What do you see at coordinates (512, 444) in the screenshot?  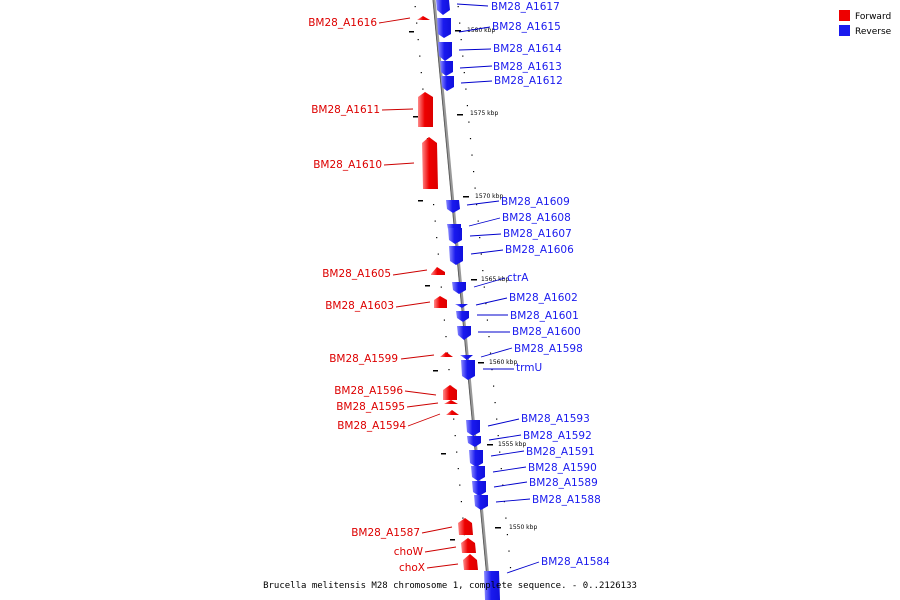 I see `kbp-label: 1555 kbp` at bounding box center [512, 444].